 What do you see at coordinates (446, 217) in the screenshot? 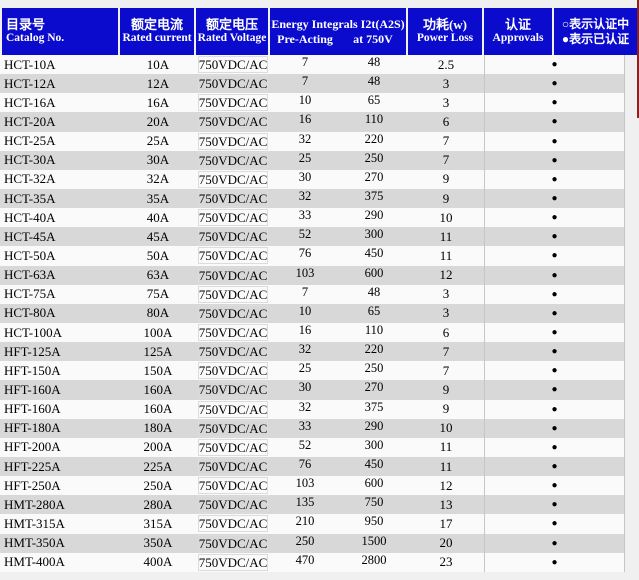
I see `power-loss-cell: 10` at bounding box center [446, 217].